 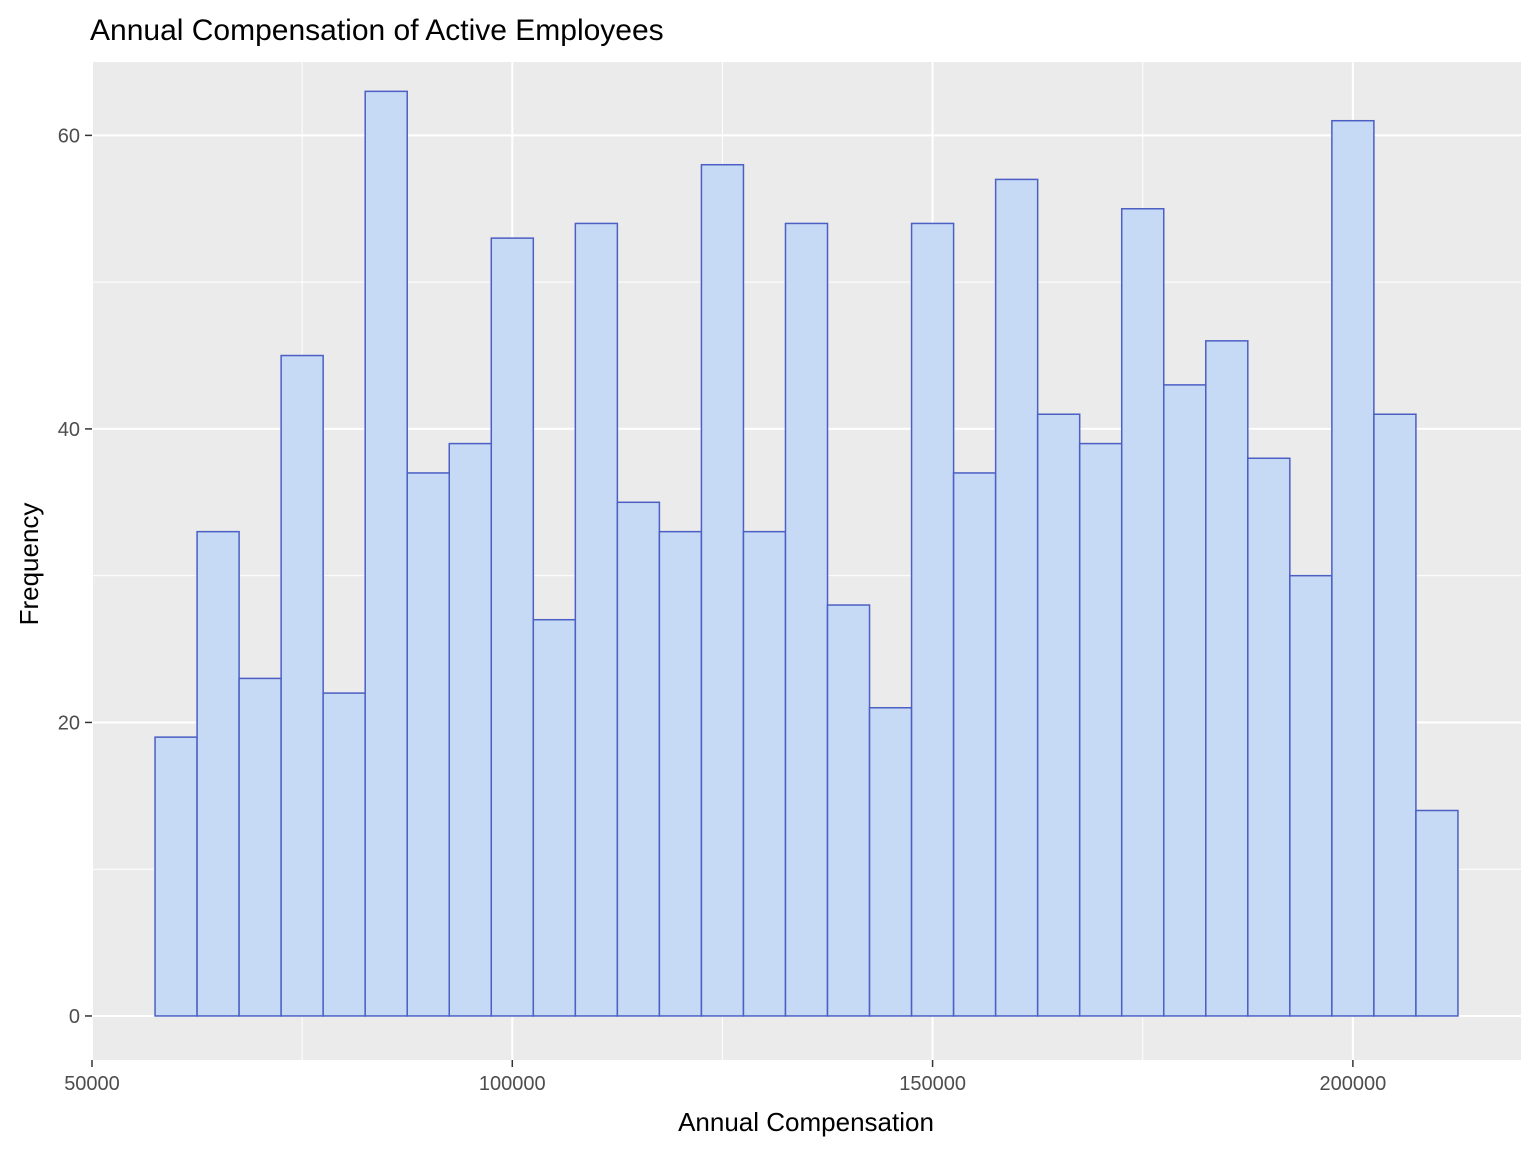 I want to click on y-tick-label: 20, so click(x=69, y=723).